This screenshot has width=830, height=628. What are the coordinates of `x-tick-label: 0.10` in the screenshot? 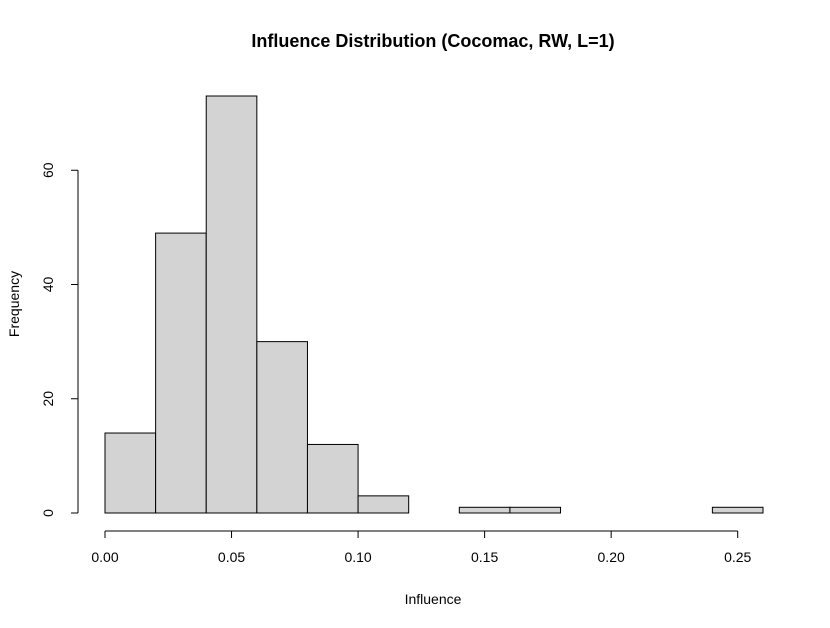 It's located at (357, 557).